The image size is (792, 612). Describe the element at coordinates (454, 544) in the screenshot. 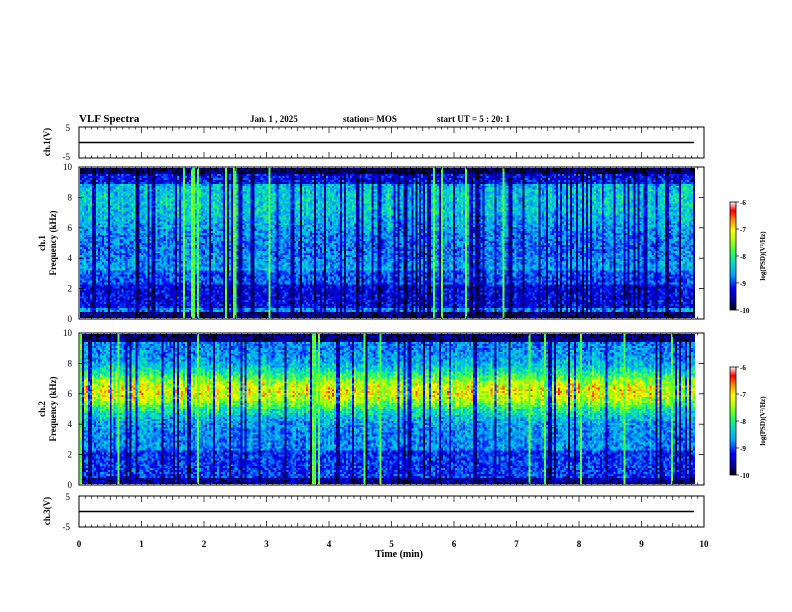

I see `x-tick-label: 6` at that location.